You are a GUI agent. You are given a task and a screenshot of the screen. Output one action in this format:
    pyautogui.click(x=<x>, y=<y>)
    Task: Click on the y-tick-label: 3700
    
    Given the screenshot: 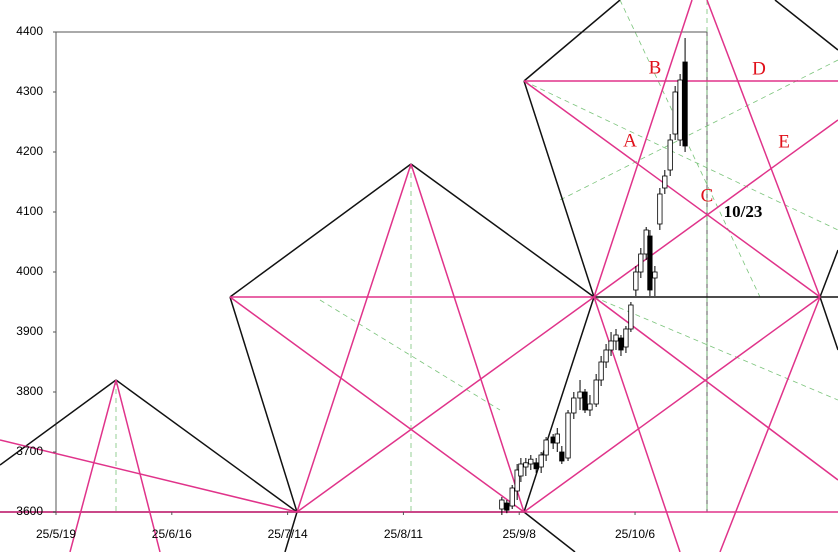 What is the action you would take?
    pyautogui.click(x=29, y=451)
    